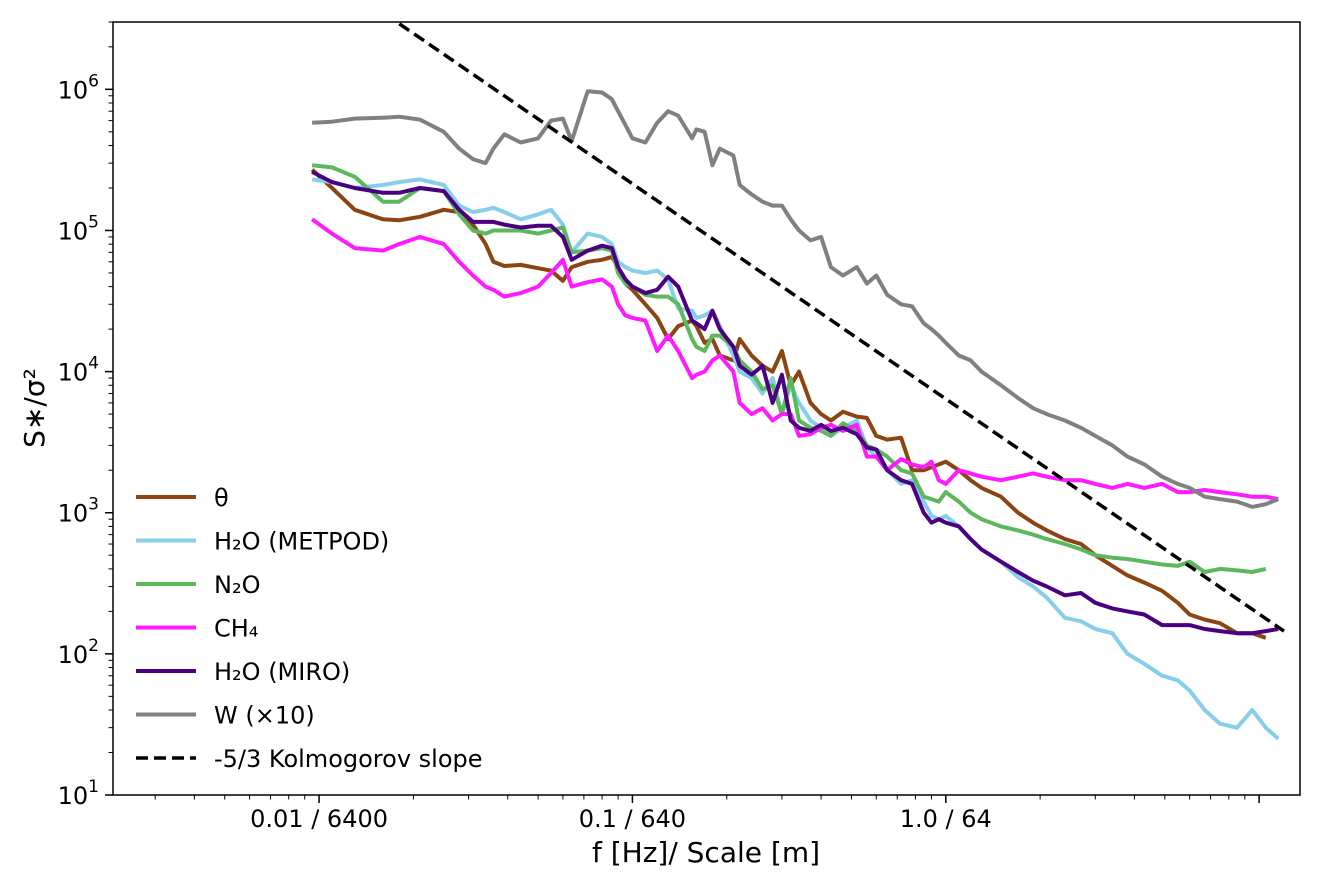 The image size is (1322, 882). What do you see at coordinates (78, 87) in the screenshot?
I see `y-tick-label: 10⁶` at bounding box center [78, 87].